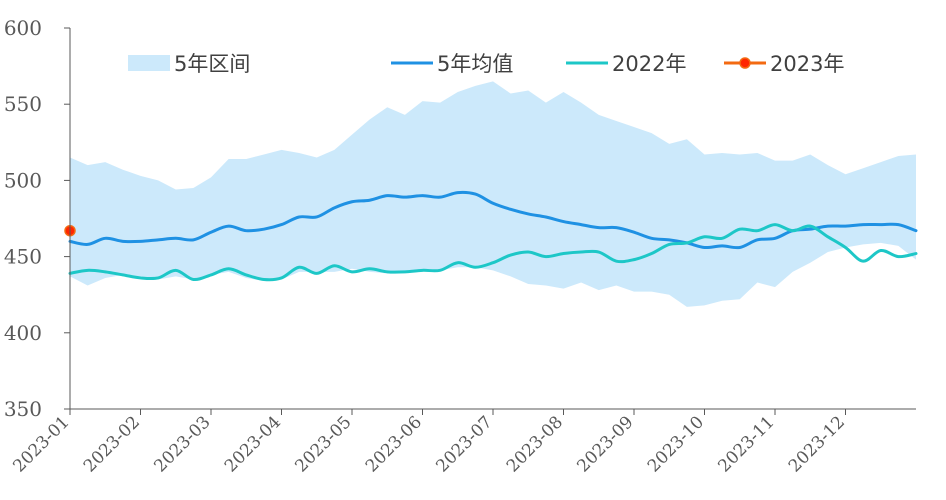  I want to click on x-tick-label: 2023-02, so click(112, 444).